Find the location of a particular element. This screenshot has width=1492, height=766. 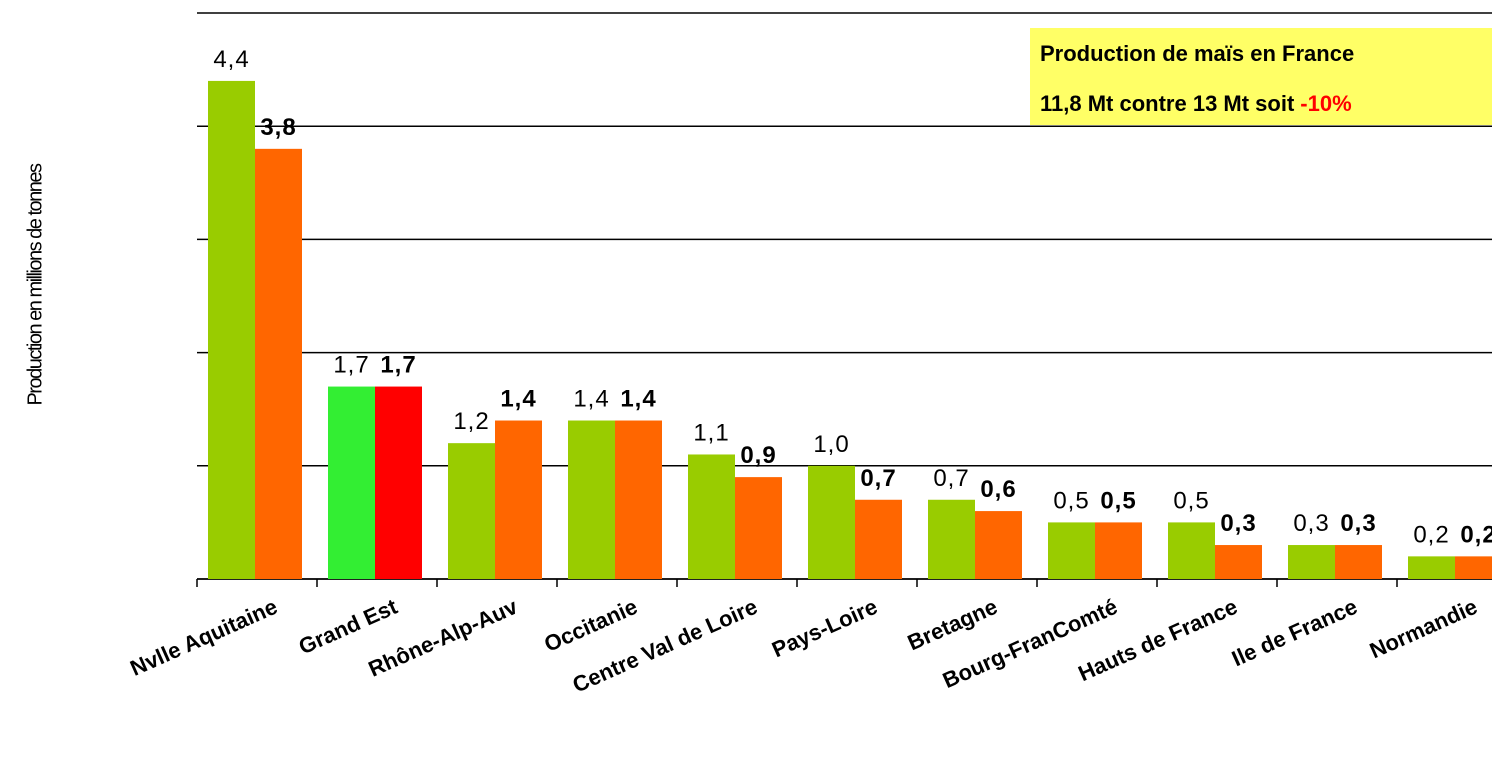

x-tick-label: Pays-Loire is located at coordinates (824, 628).